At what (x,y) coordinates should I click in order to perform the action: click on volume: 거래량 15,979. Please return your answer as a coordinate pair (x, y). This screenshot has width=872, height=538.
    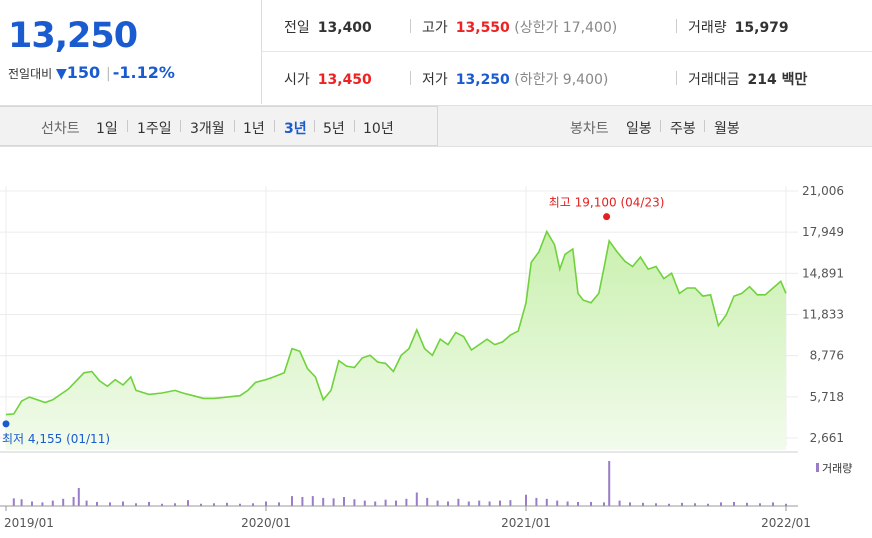
    Looking at the image, I should click on (738, 27).